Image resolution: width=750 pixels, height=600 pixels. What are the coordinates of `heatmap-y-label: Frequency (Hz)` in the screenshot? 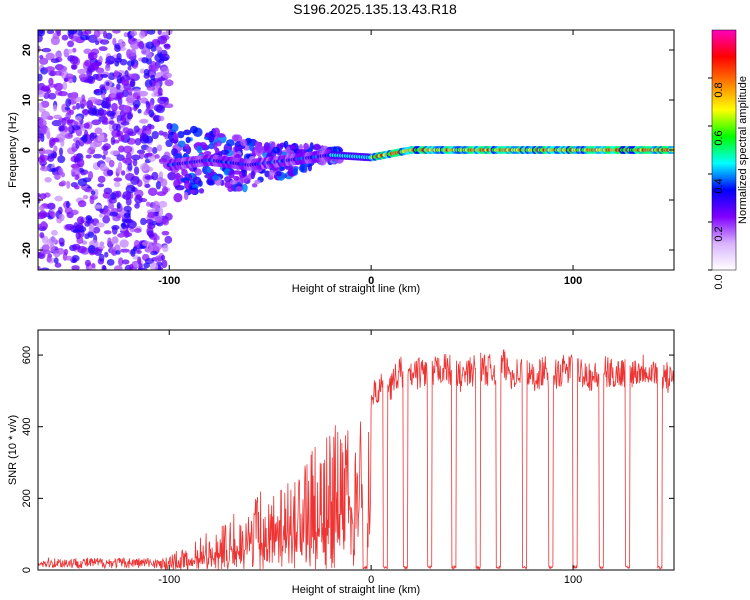 It's located at (13, 150).